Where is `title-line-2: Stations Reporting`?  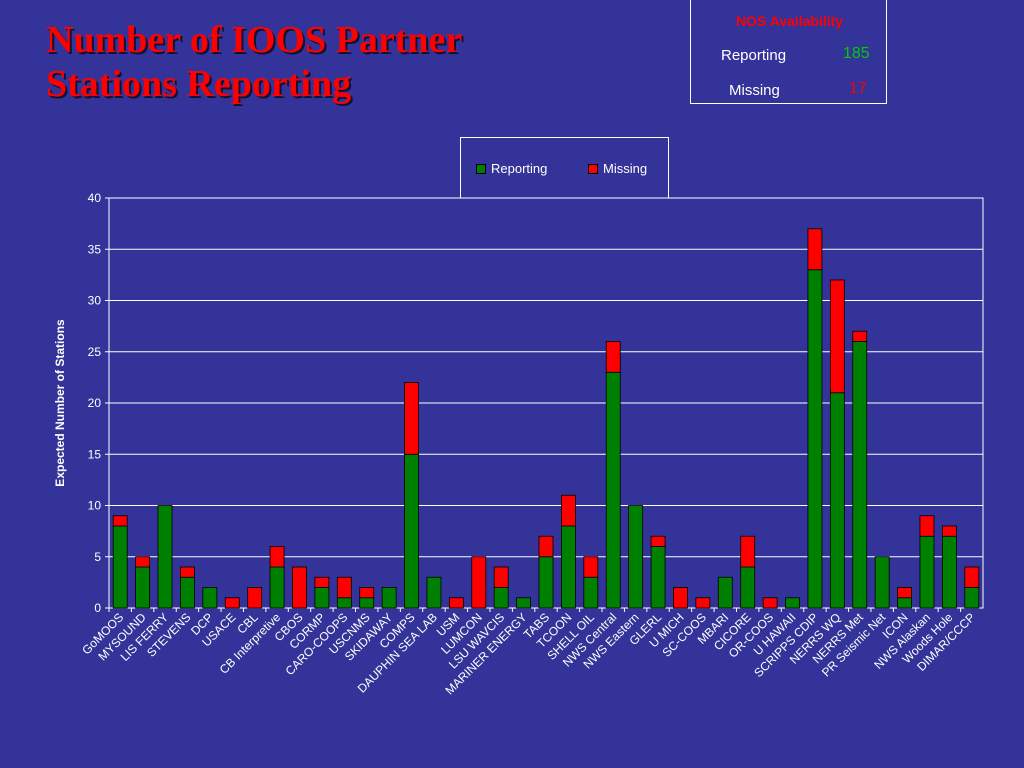 title-line-2: Stations Reporting is located at coordinates (199, 84).